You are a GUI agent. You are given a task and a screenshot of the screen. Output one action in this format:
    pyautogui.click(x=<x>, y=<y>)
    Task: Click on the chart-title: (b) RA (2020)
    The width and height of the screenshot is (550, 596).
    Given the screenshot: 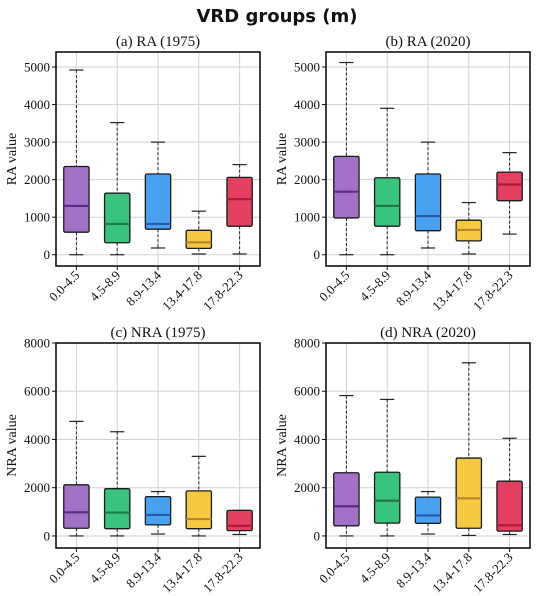 What is the action you would take?
    pyautogui.click(x=428, y=42)
    